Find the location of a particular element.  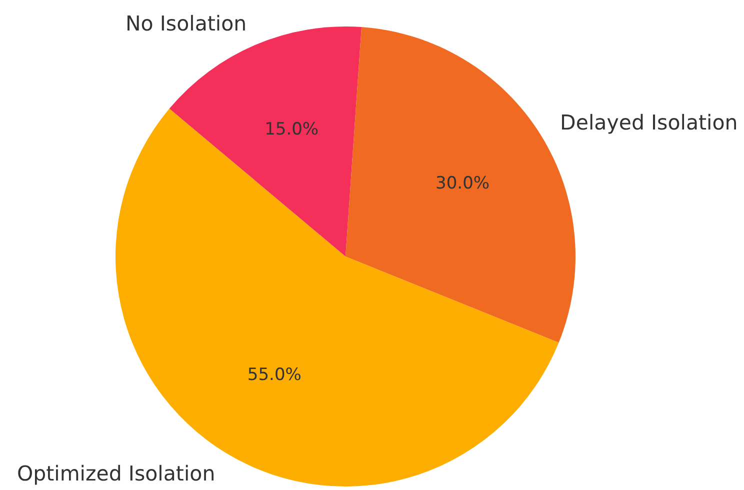

slice-label: No Isolation is located at coordinates (186, 24).